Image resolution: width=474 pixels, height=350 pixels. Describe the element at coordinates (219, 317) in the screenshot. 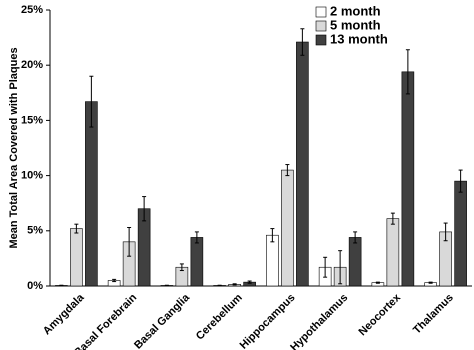

I see `x-tick-label: Cerebellum` at that location.